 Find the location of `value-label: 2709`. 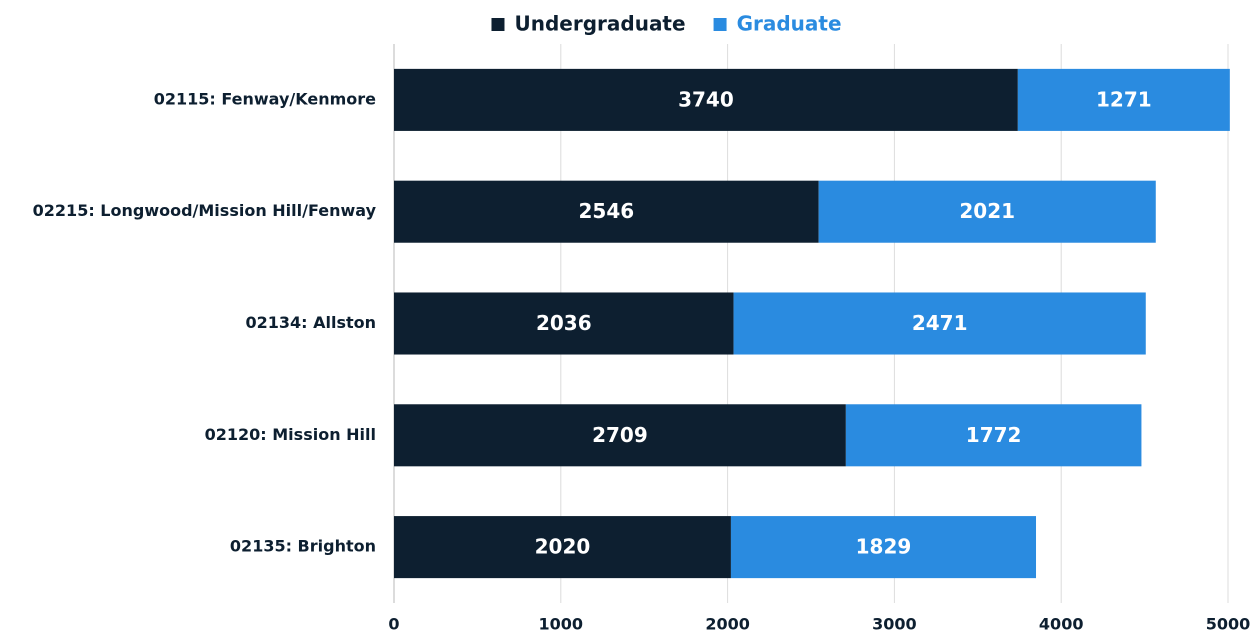

value-label: 2709 is located at coordinates (620, 435).